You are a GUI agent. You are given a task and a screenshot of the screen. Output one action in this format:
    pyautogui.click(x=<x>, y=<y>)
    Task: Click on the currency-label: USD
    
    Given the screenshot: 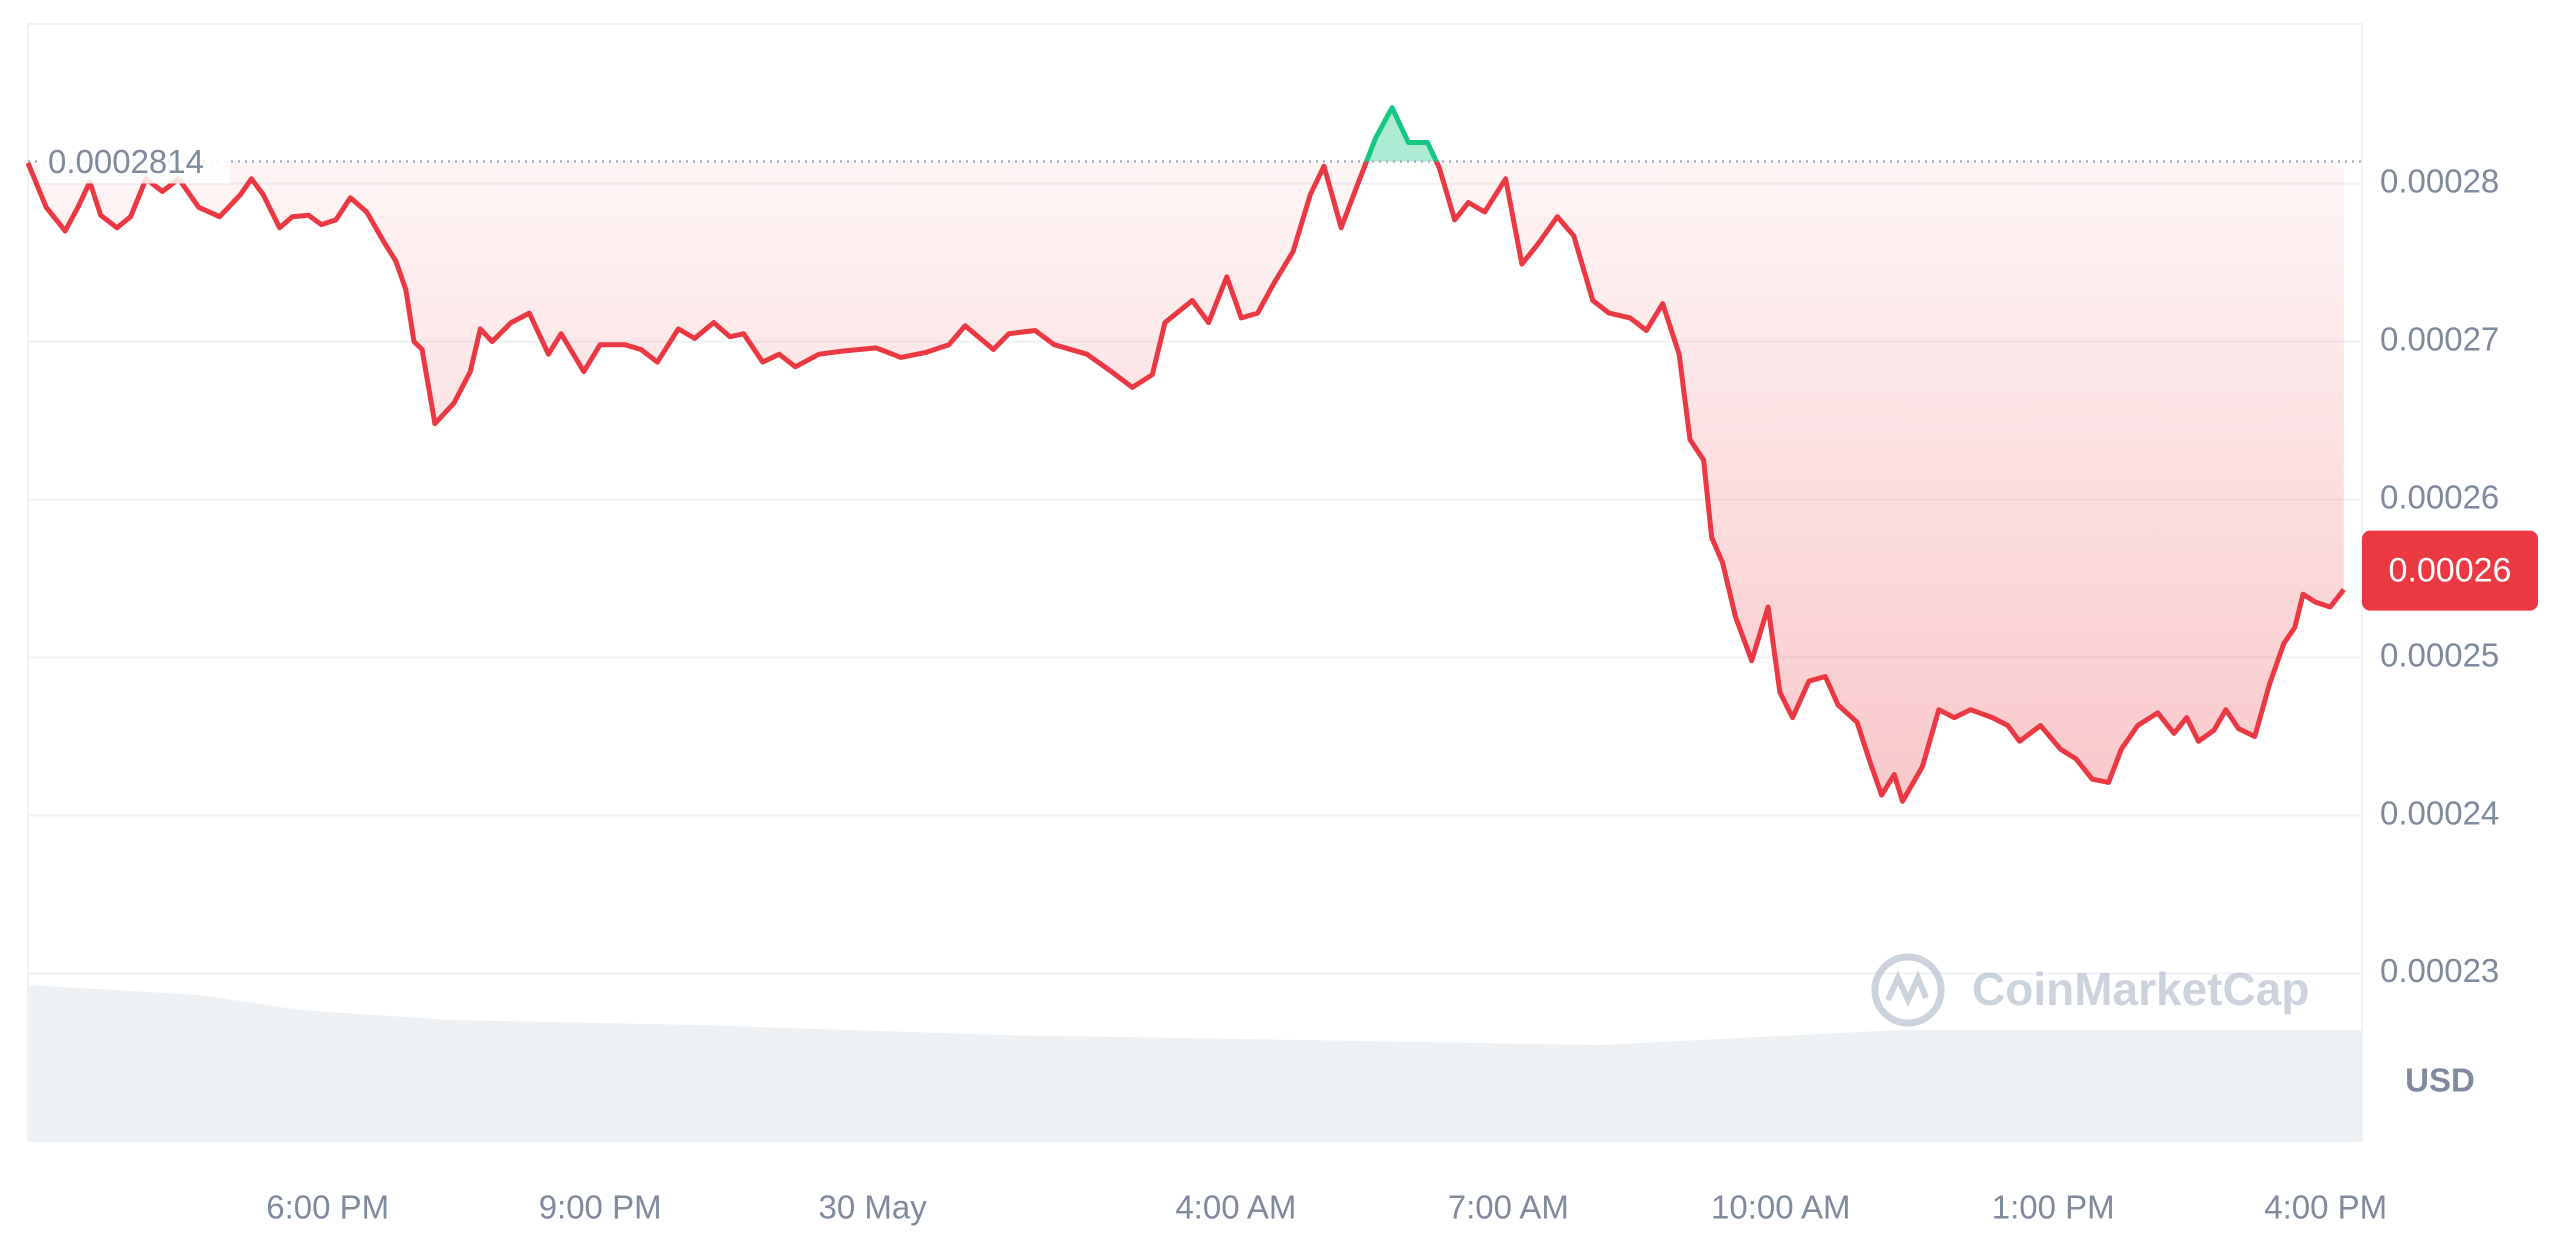 What is the action you would take?
    pyautogui.click(x=2440, y=1080)
    